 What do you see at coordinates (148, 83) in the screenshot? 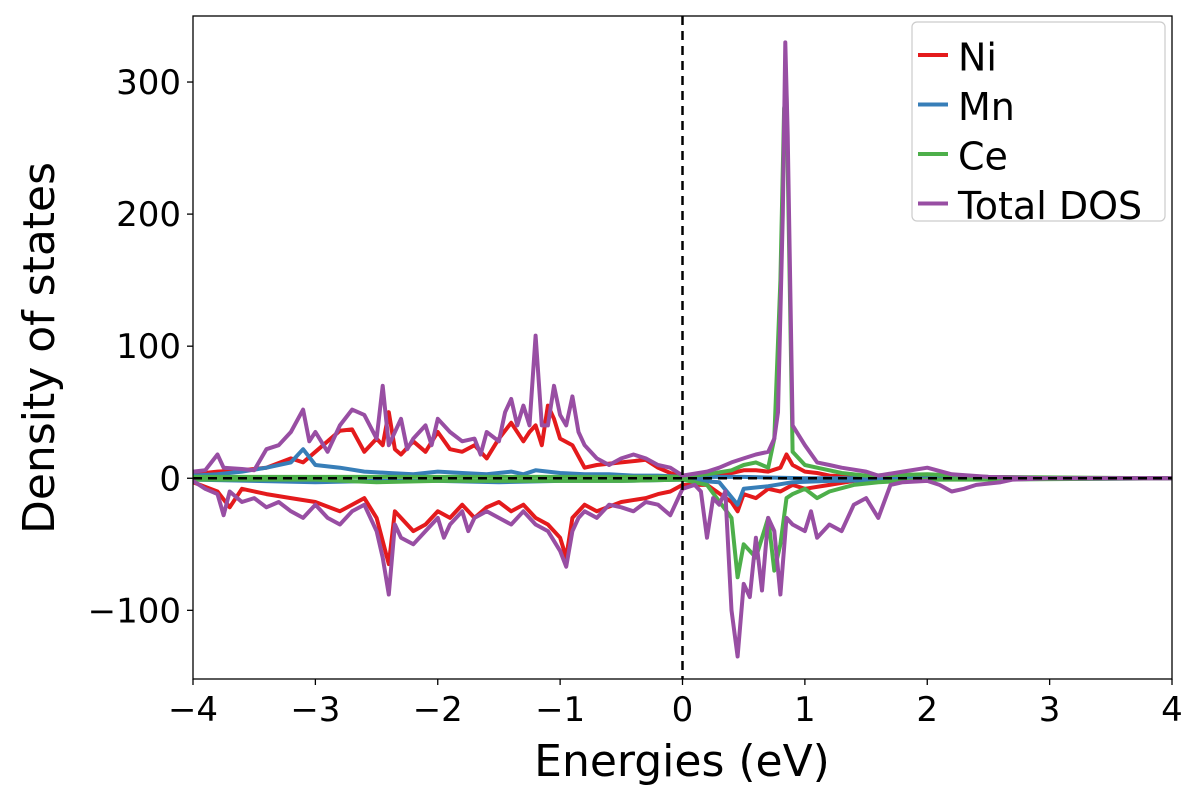
I see `y-tick-label: 300` at bounding box center [148, 83].